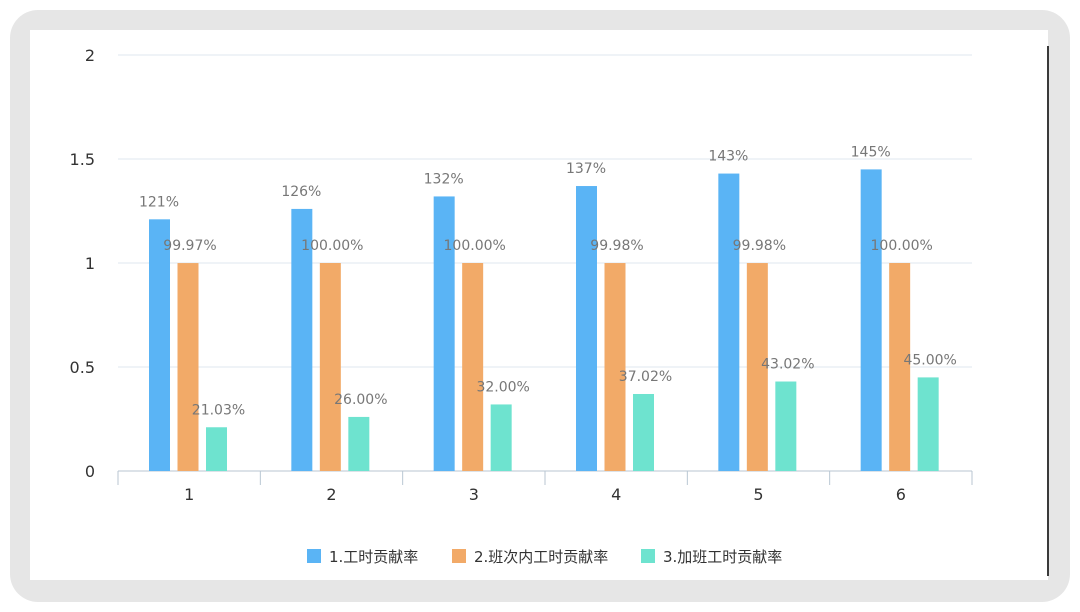 Image resolution: width=1080 pixels, height=612 pixels. I want to click on x-tick-label: 5, so click(758, 494).